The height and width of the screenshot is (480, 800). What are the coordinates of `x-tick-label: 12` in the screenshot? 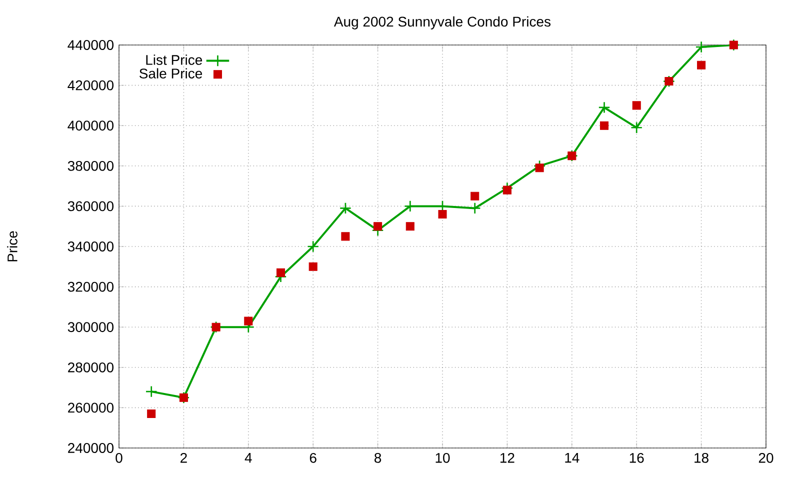 It's located at (507, 457).